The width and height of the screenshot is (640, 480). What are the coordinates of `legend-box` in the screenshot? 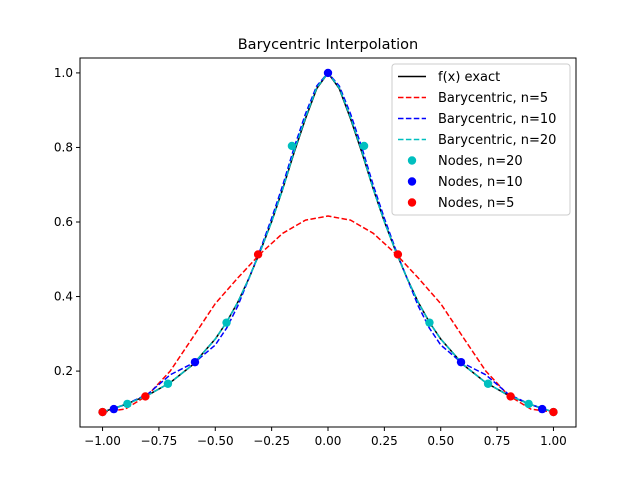 It's located at (481, 139).